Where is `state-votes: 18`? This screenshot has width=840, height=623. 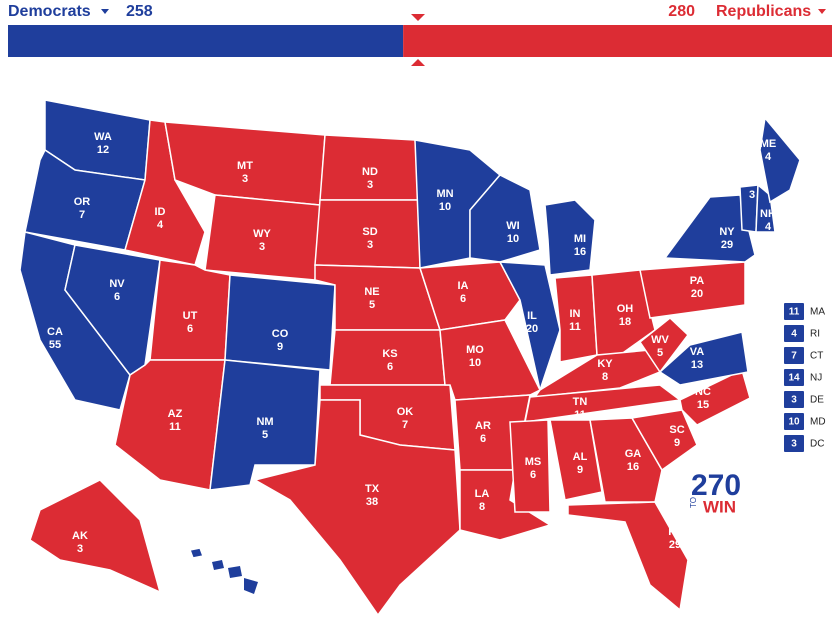
state-votes: 18 is located at coordinates (625, 322).